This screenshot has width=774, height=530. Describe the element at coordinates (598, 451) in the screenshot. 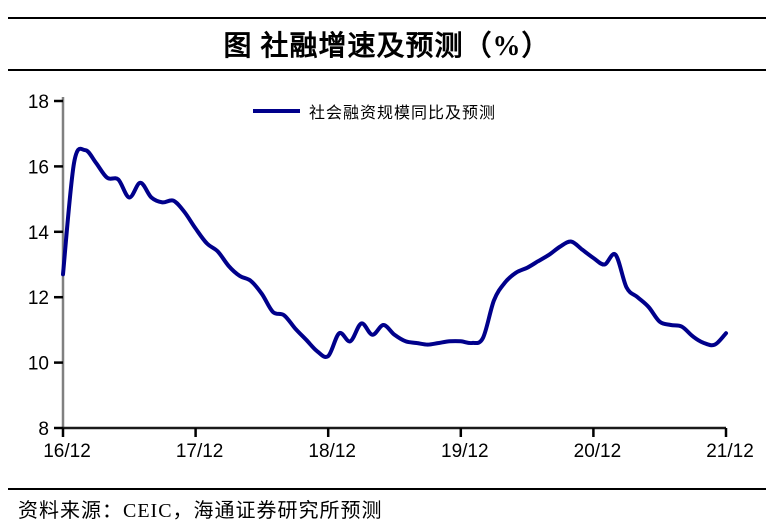

I see `x-tick-label: 20/12` at that location.